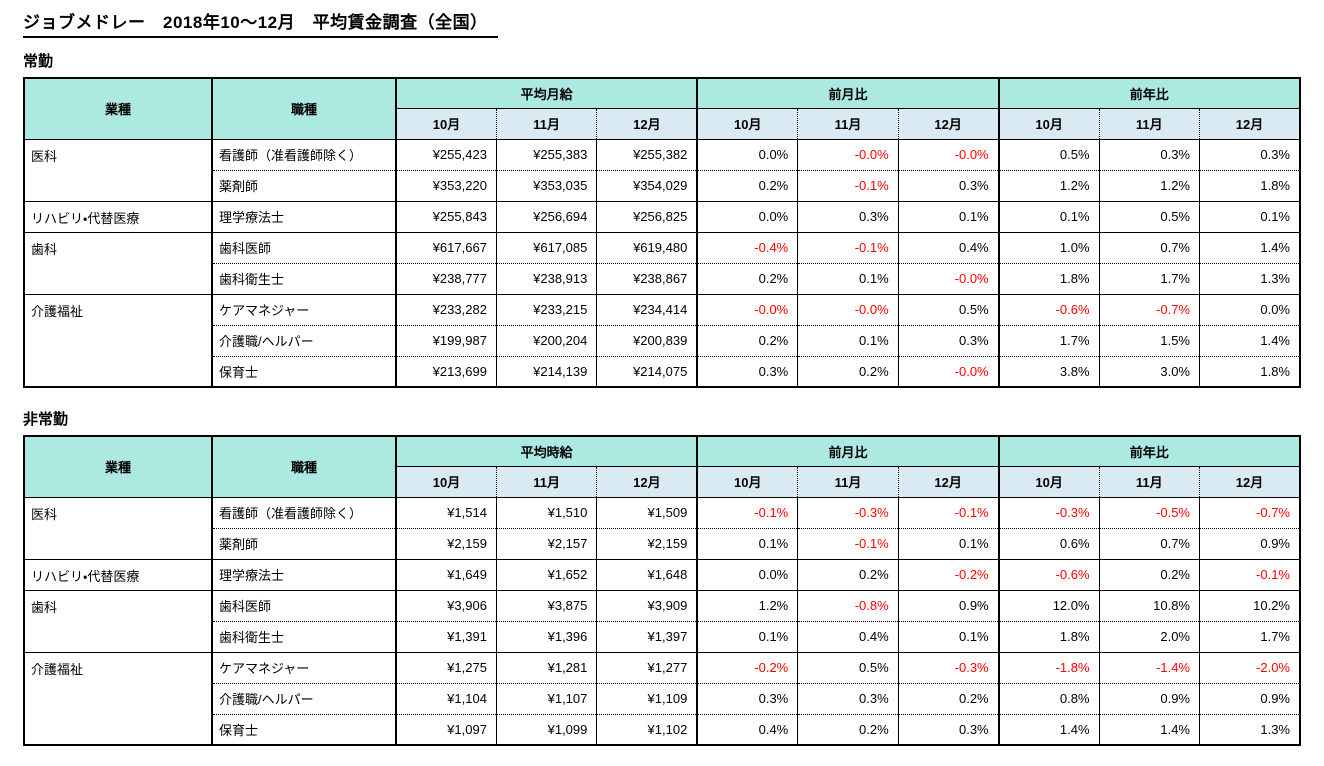 This screenshot has width=1324, height=766. What do you see at coordinates (445, 729) in the screenshot?
I see `wage-value-cell: ¥1,097` at bounding box center [445, 729].